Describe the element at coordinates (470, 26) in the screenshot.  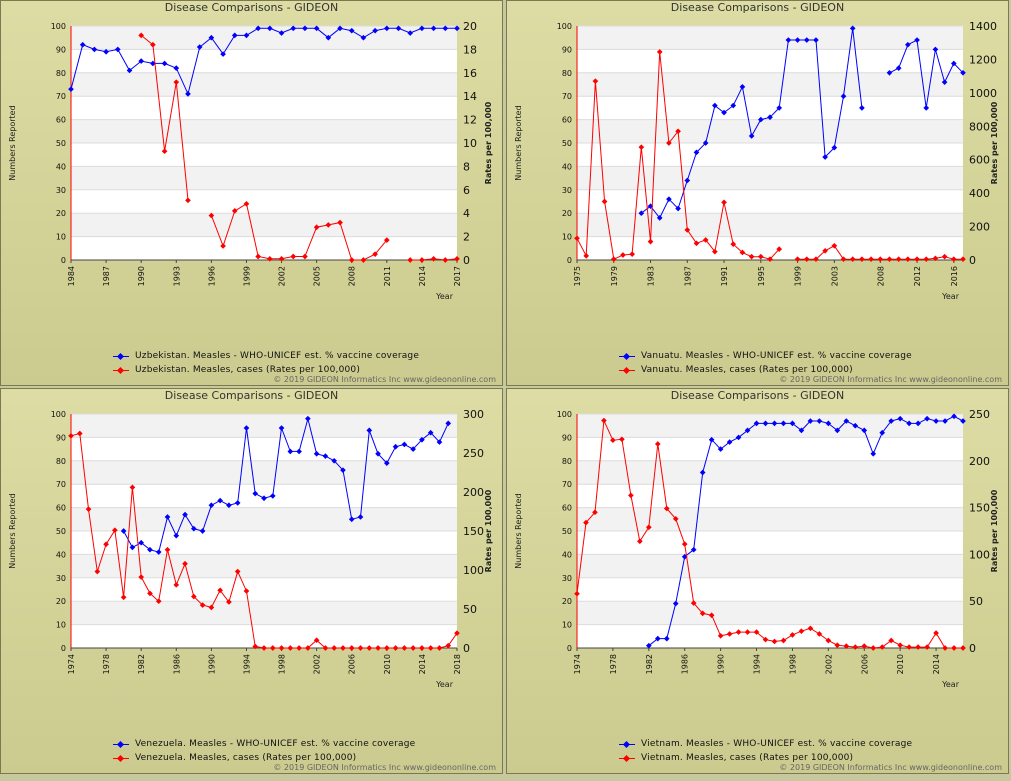
I see `y-tick-label-right: 20` at that location.